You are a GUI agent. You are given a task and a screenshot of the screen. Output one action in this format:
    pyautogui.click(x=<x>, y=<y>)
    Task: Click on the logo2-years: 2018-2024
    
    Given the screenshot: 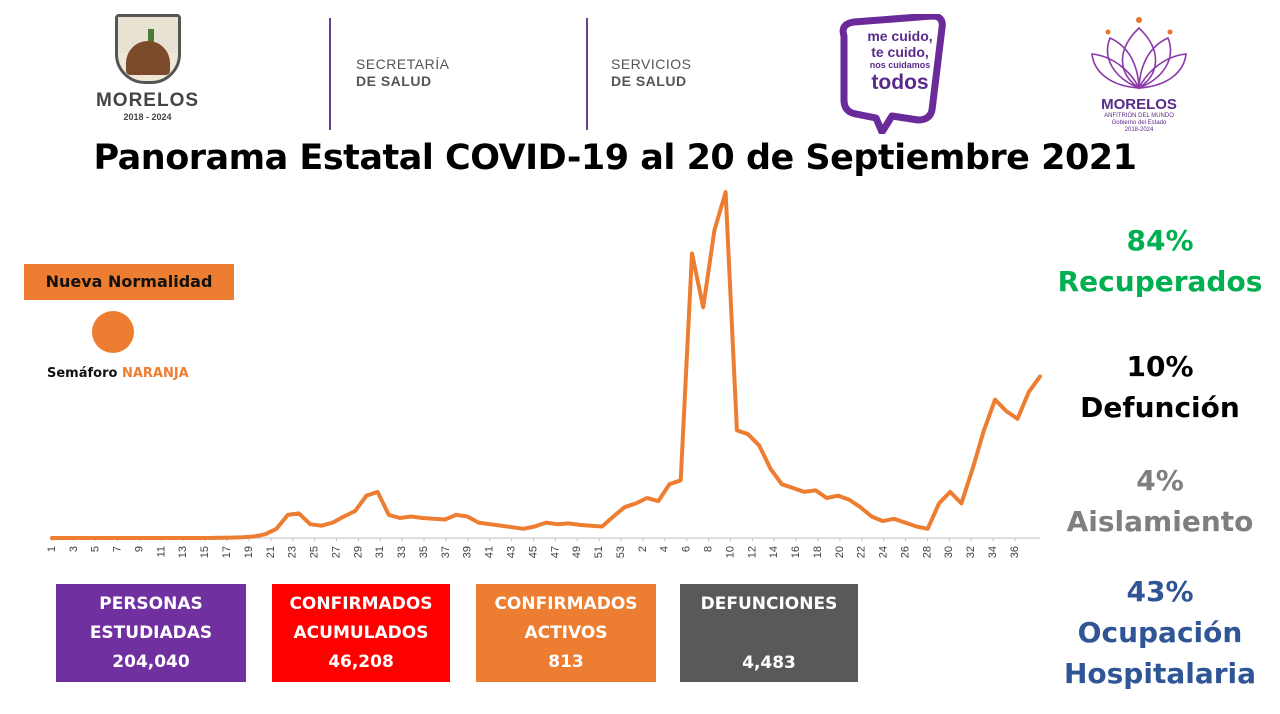 What is the action you would take?
    pyautogui.click(x=1139, y=130)
    